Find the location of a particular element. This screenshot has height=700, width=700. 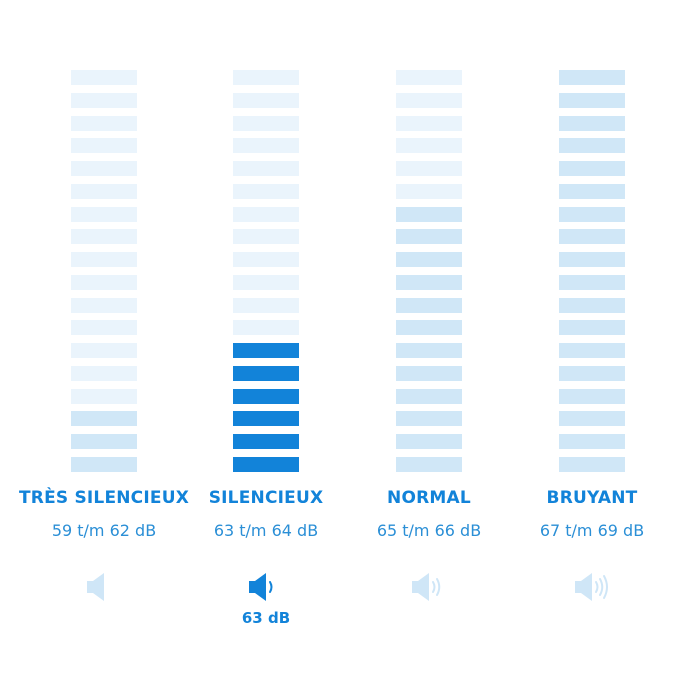

level-spec: 65 t/m 66 dB is located at coordinates (429, 530).